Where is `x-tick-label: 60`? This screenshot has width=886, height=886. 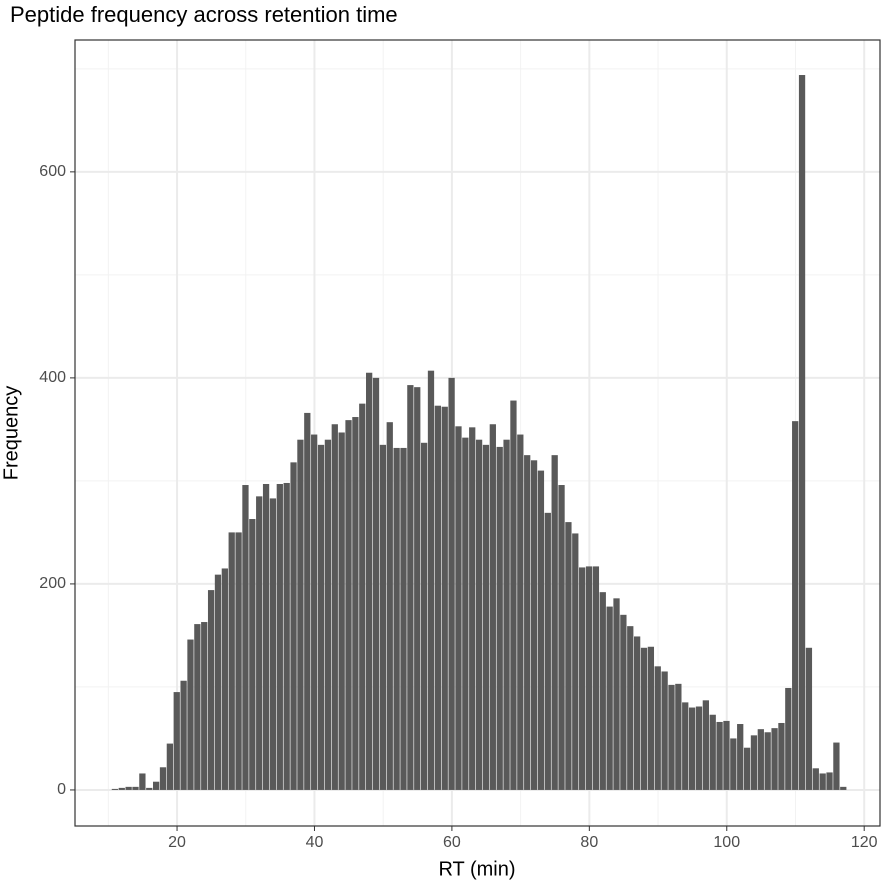 x-tick-label: 60 is located at coordinates (452, 842).